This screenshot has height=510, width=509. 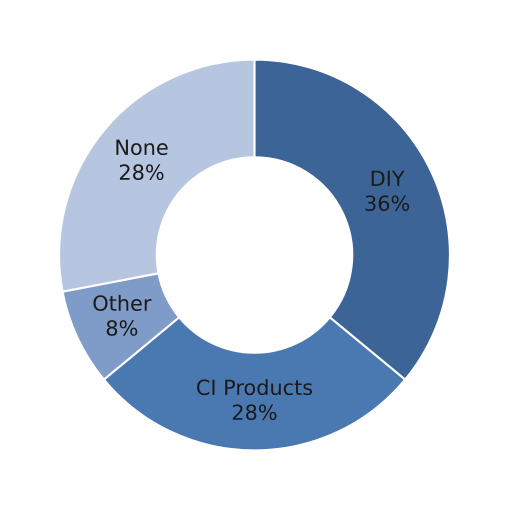 I want to click on slice-label: None, so click(x=142, y=148).